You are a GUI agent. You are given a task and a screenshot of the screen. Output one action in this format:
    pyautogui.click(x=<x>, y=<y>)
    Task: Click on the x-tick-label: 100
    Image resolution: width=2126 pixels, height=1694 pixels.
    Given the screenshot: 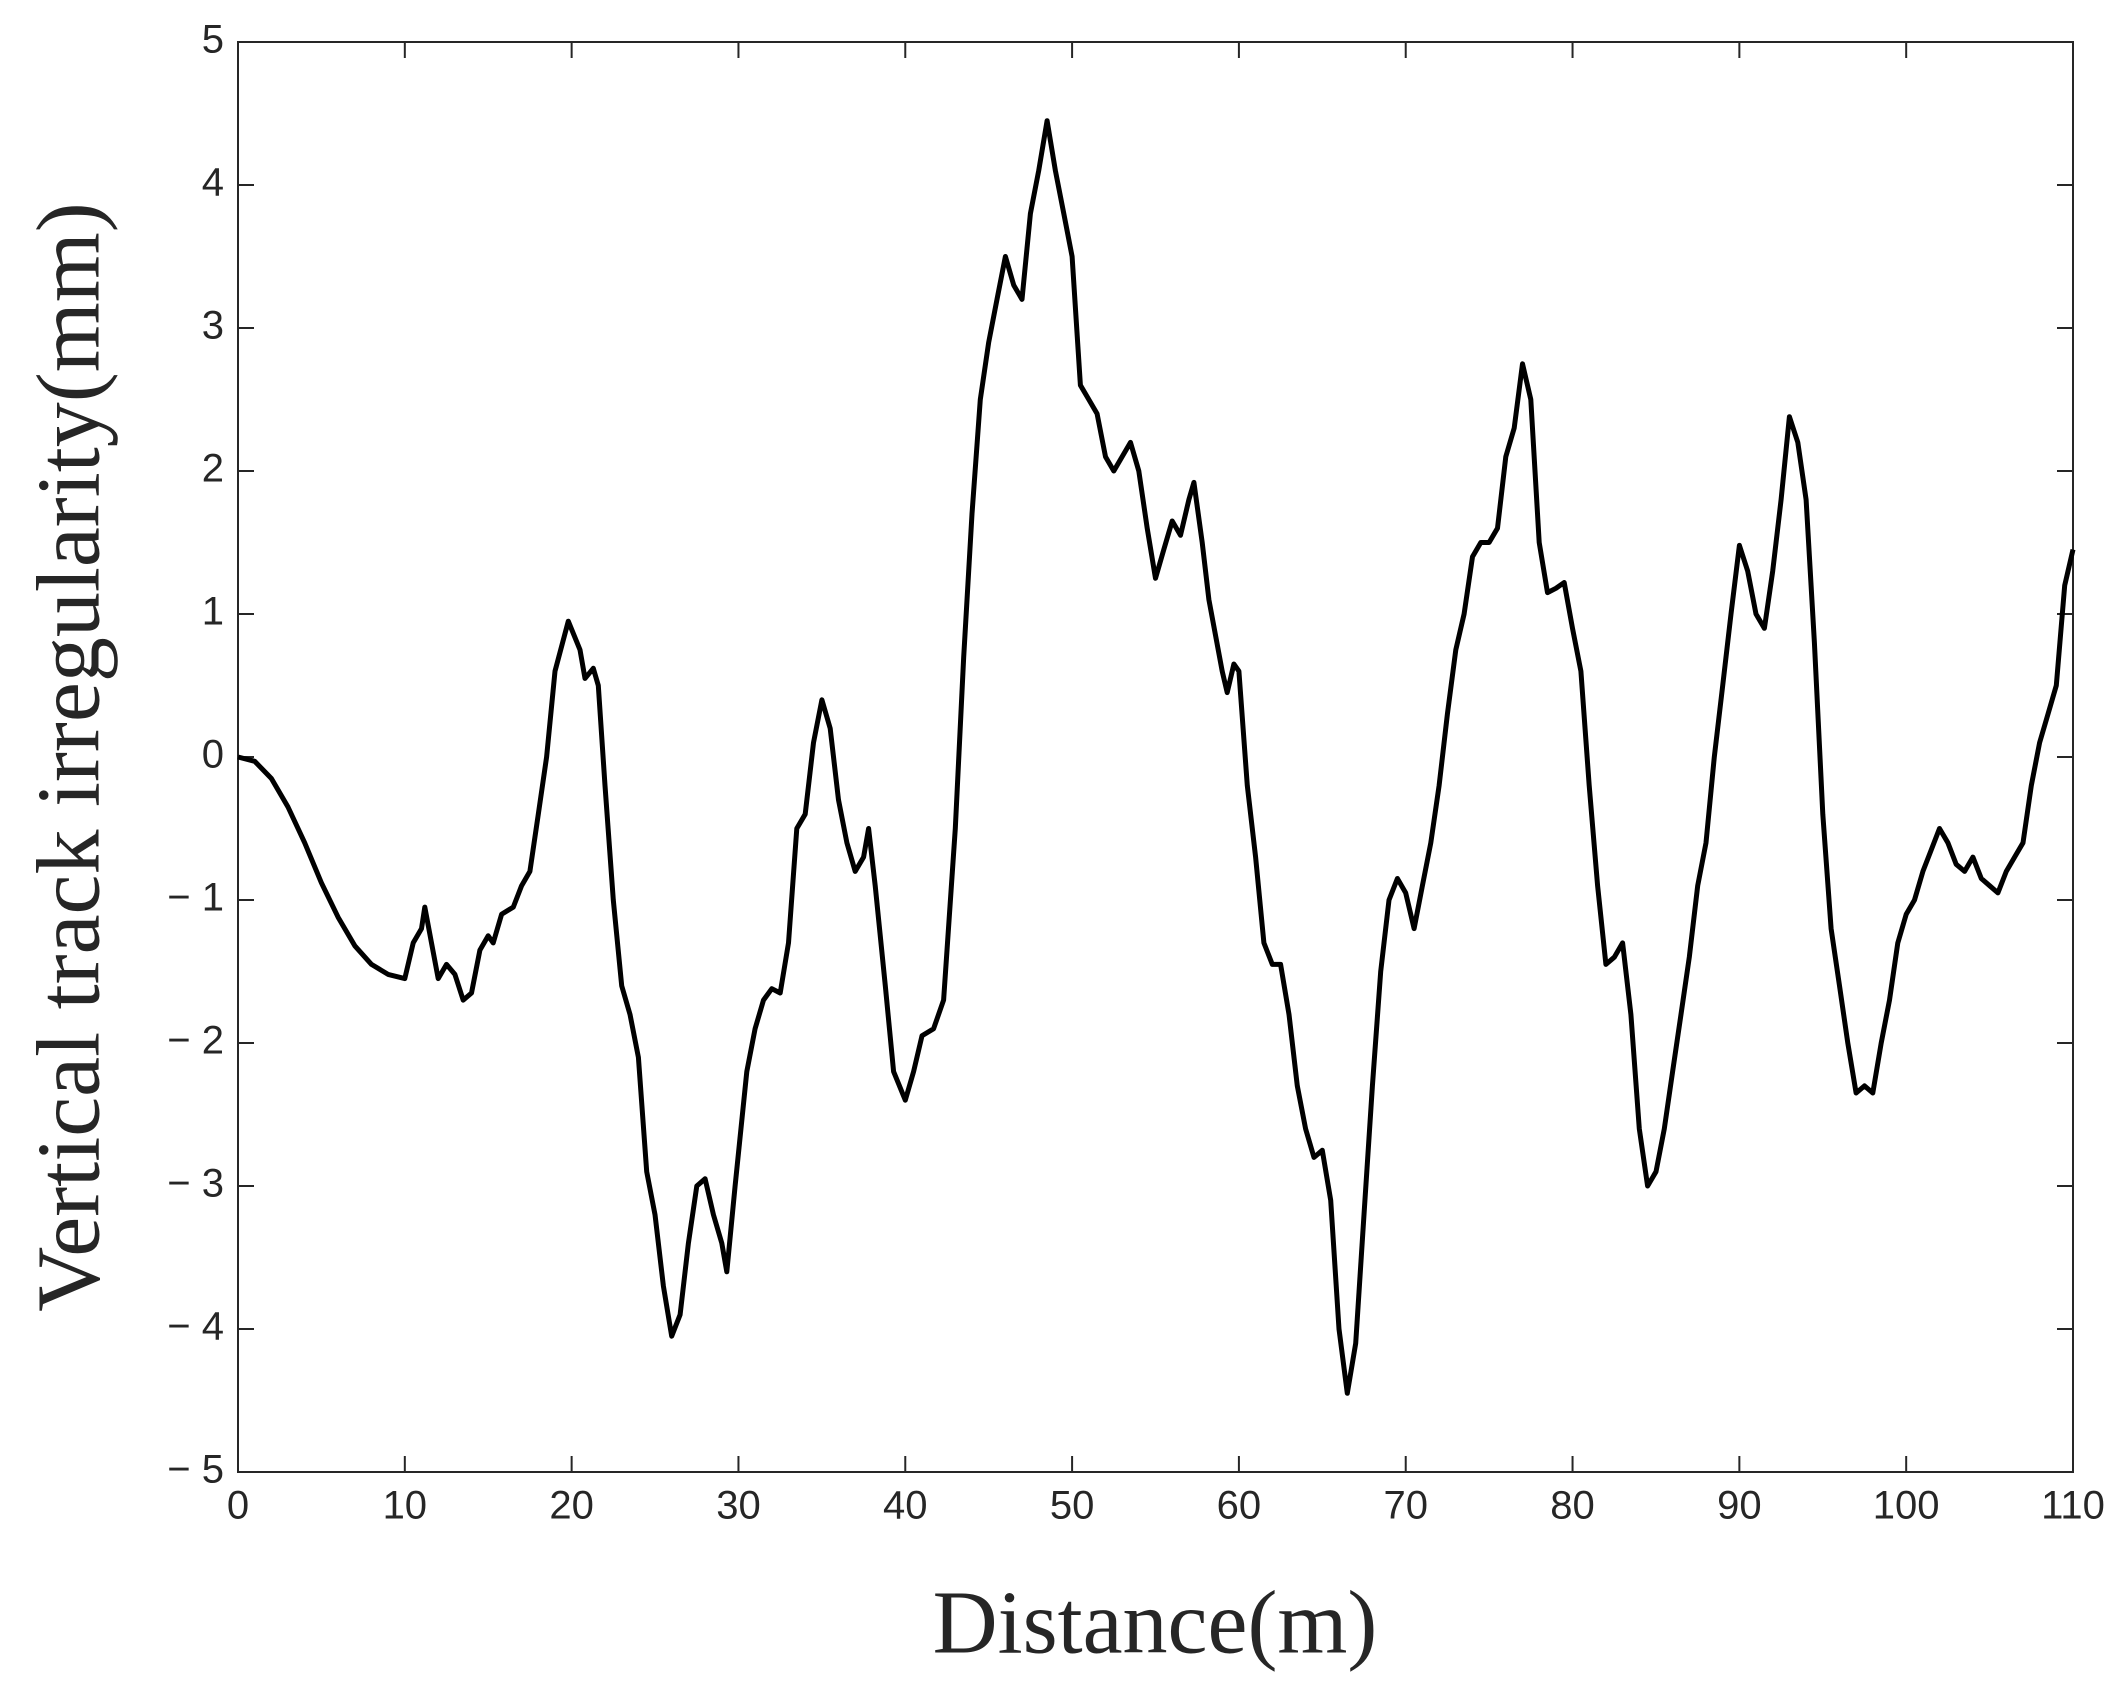 What is the action you would take?
    pyautogui.click(x=1906, y=1506)
    